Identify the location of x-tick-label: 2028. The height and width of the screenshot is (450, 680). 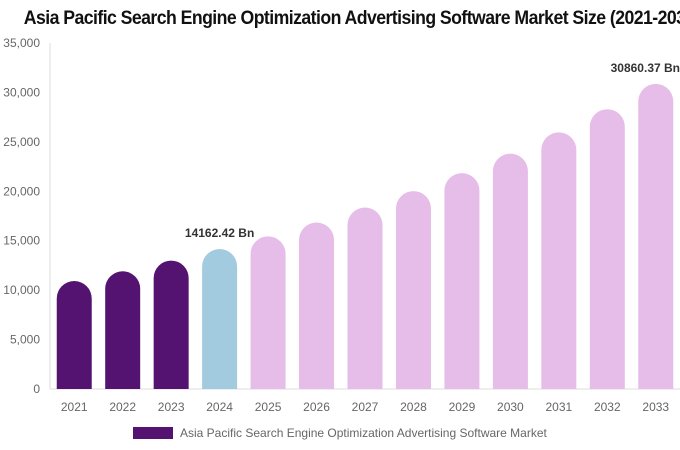
(413, 407).